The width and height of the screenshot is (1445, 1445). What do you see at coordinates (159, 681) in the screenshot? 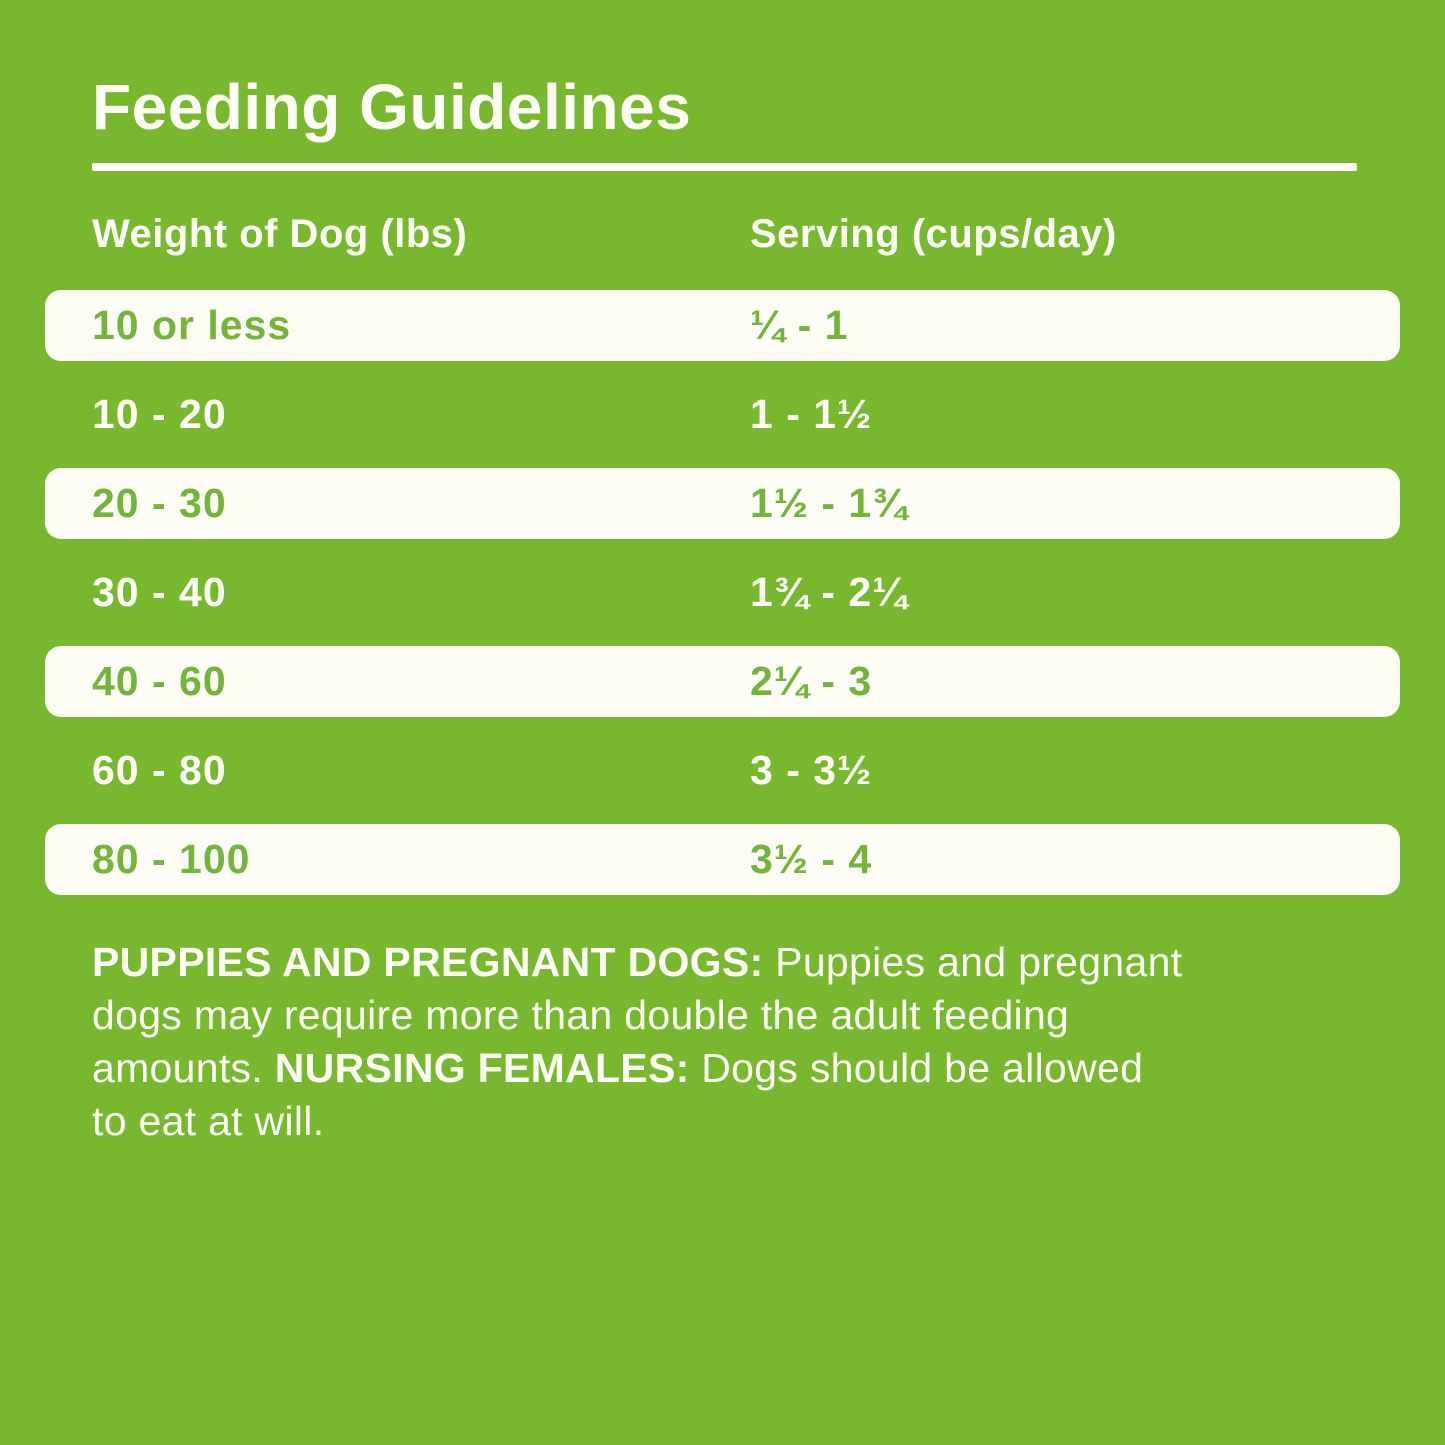
I see `weight-cell: 40 - 60` at bounding box center [159, 681].